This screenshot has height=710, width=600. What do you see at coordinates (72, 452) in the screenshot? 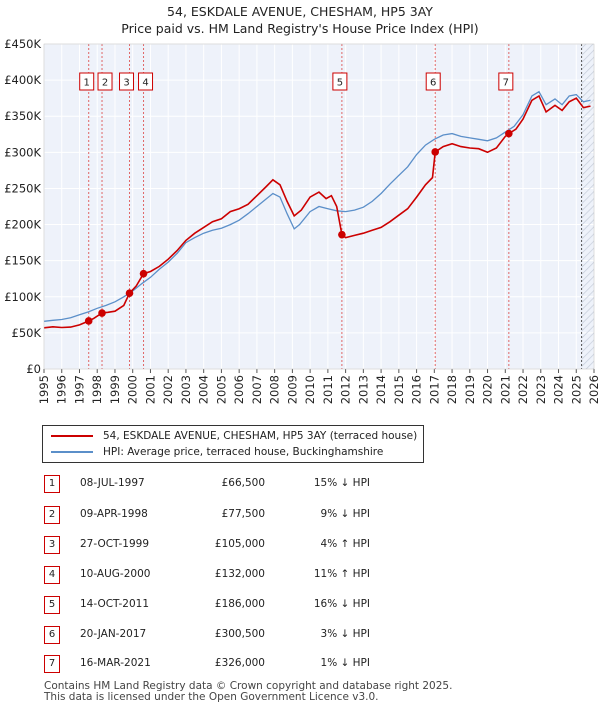
I see `legend-swatch-hpi` at bounding box center [72, 452].